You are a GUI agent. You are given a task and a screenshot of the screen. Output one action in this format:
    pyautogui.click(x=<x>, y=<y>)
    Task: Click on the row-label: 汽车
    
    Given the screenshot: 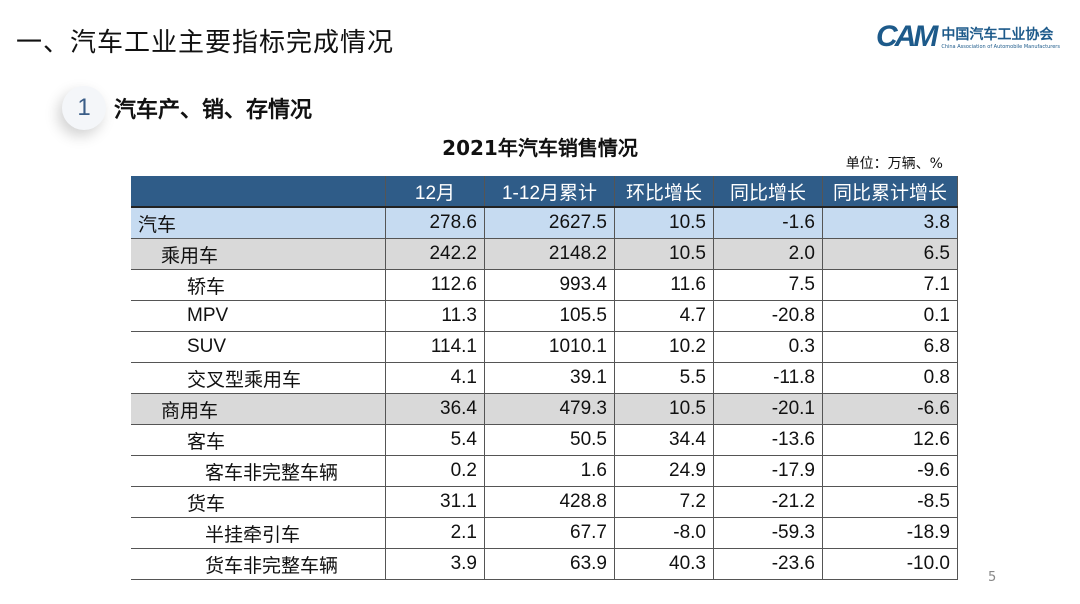 What is the action you would take?
    pyautogui.click(x=258, y=223)
    